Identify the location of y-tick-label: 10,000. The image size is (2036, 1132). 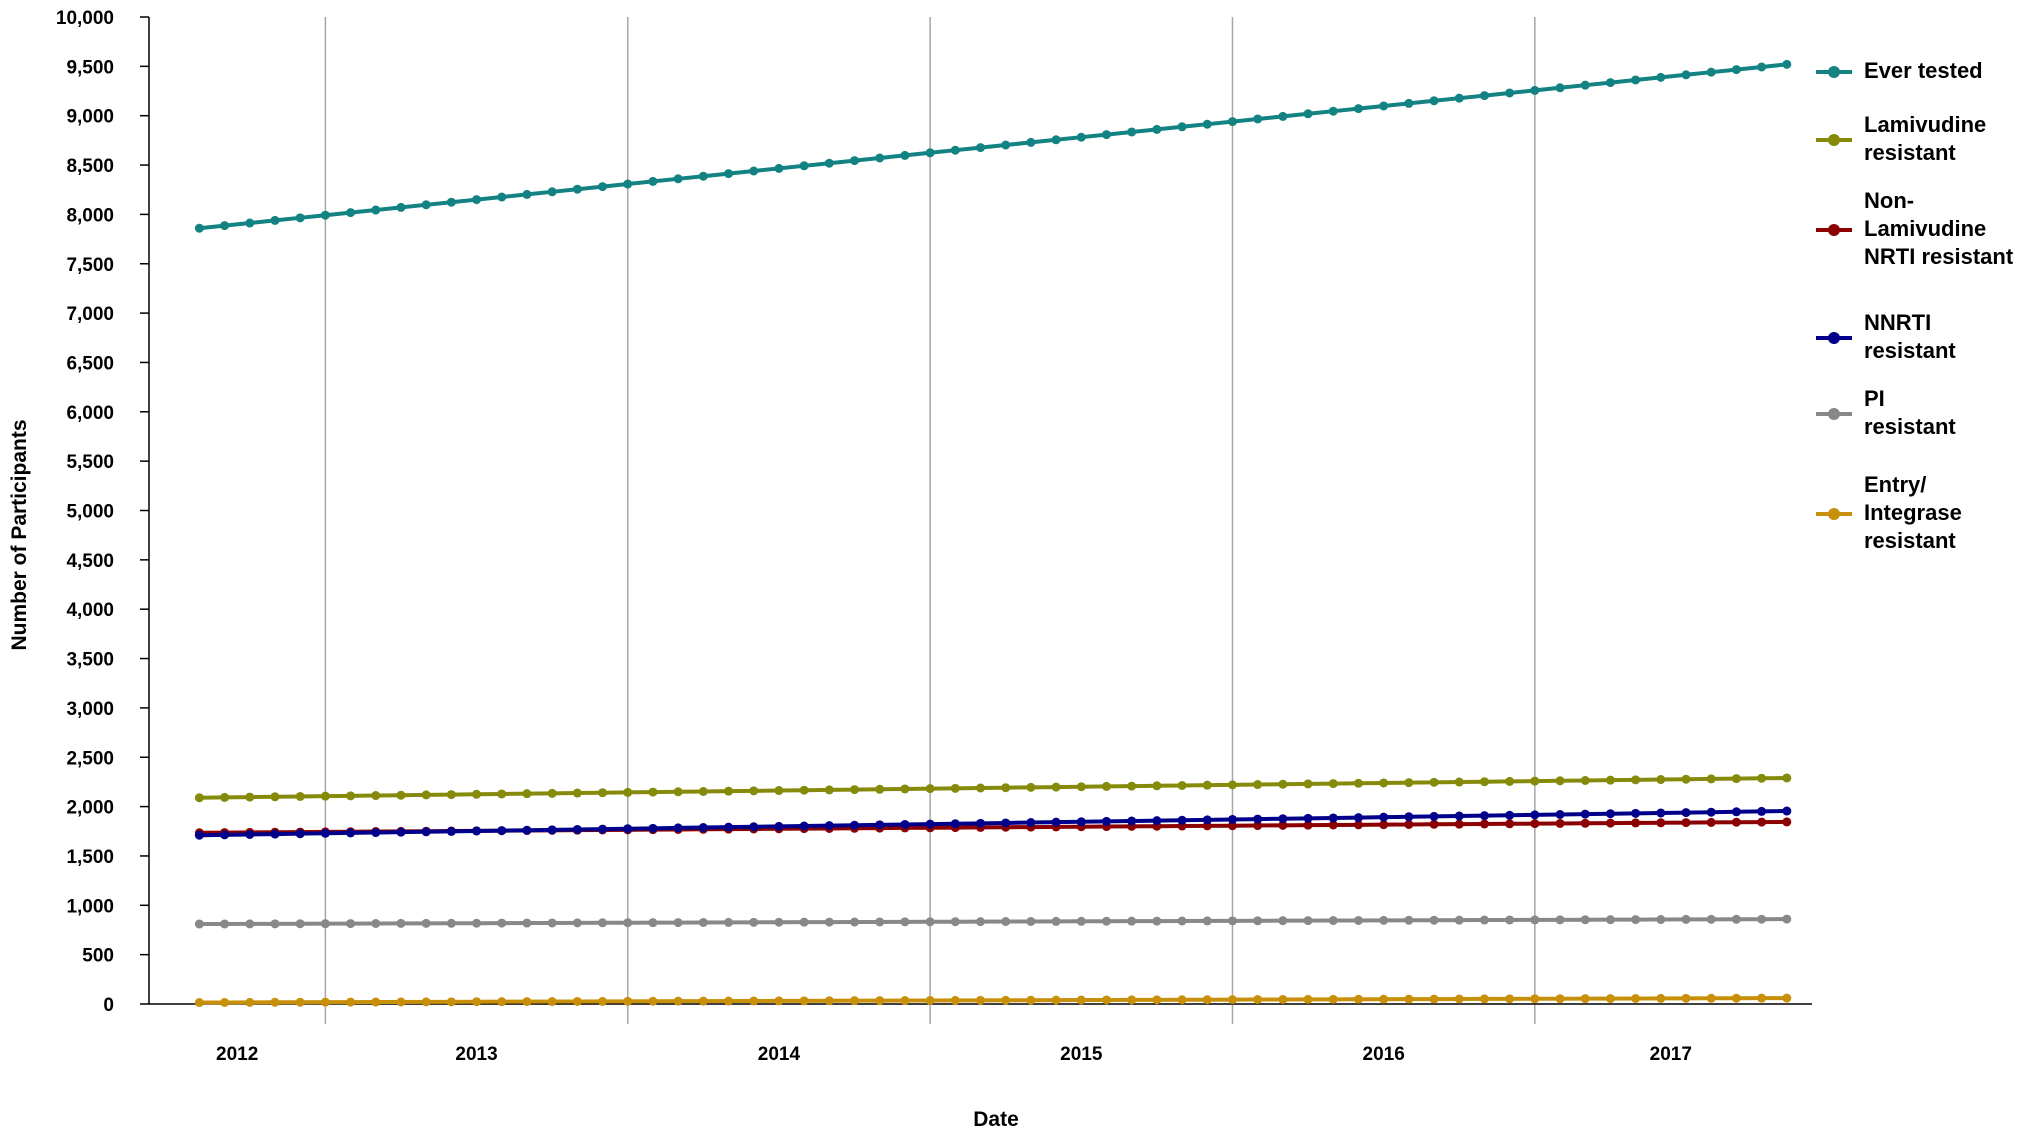
(85, 18).